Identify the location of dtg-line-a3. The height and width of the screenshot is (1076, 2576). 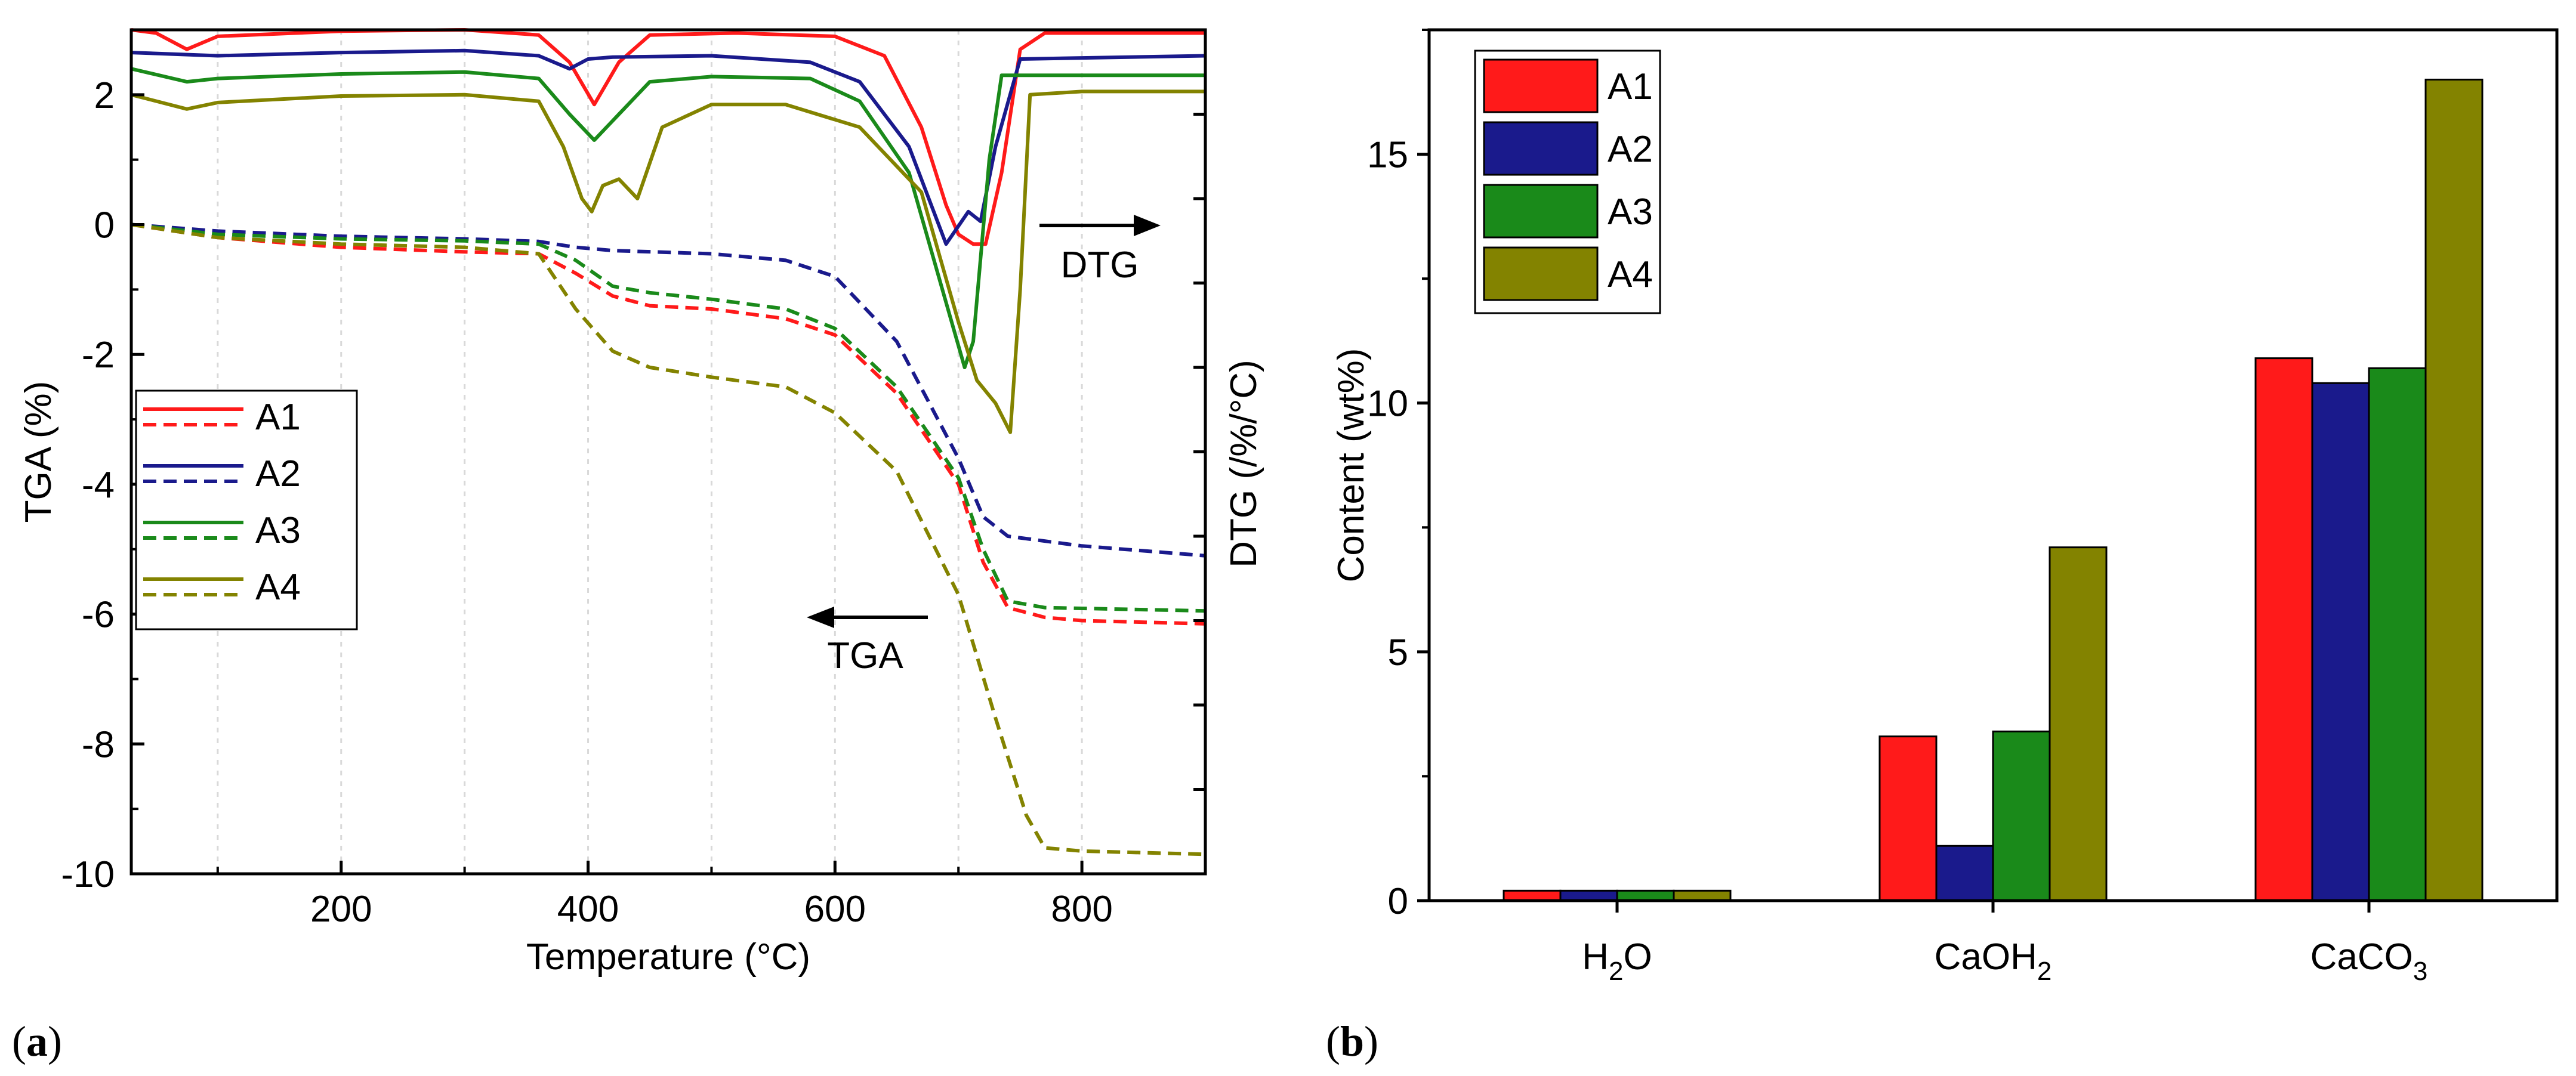
(668, 218).